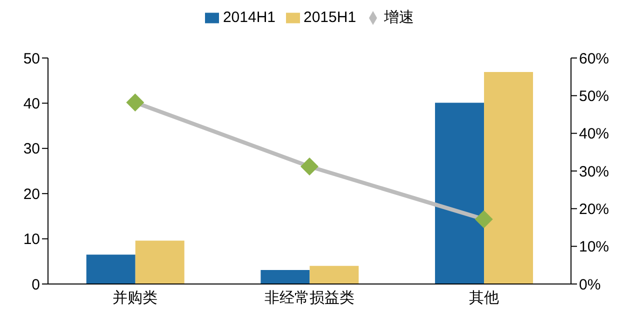 This screenshot has width=634, height=324. What do you see at coordinates (594, 247) in the screenshot?
I see `y2-tick-label: 10%` at bounding box center [594, 247].